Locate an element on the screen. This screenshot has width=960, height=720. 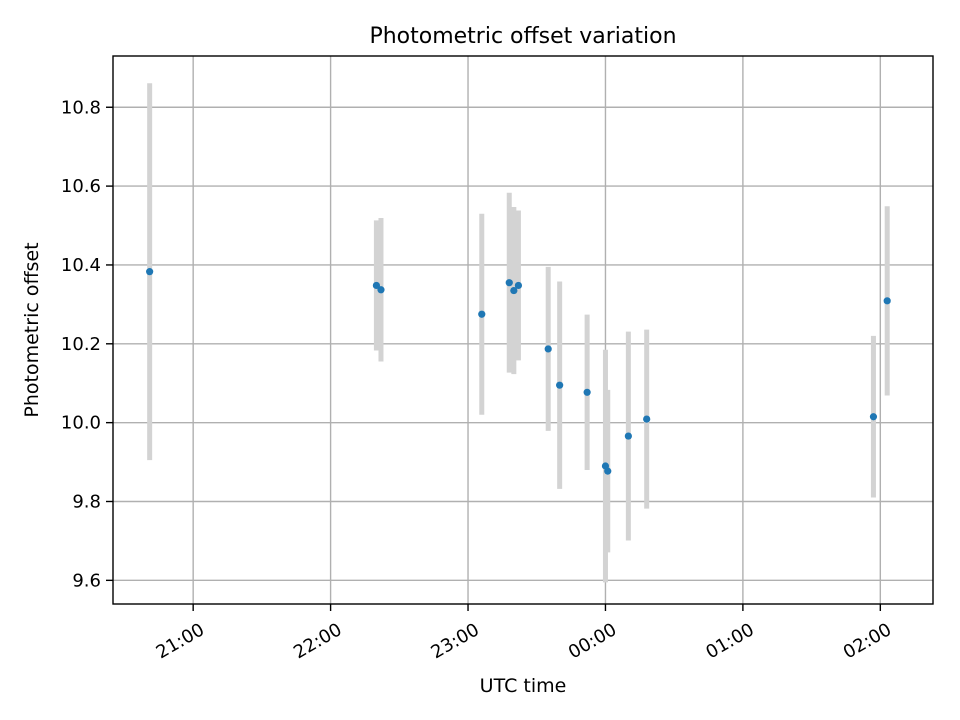
y-tick-label: 10.0 is located at coordinates (81, 423).